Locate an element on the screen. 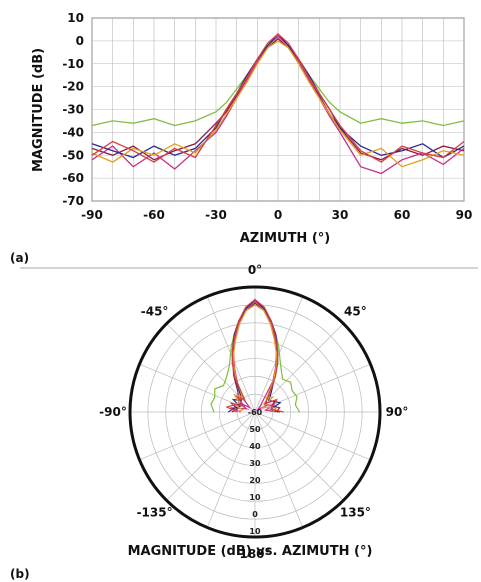  x-tick-label: -90 is located at coordinates (92, 215).